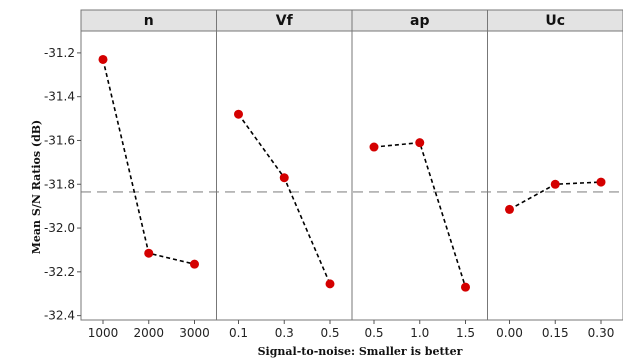  What do you see at coordinates (419, 21) in the screenshot?
I see `panel-header-label: ap` at bounding box center [419, 21].